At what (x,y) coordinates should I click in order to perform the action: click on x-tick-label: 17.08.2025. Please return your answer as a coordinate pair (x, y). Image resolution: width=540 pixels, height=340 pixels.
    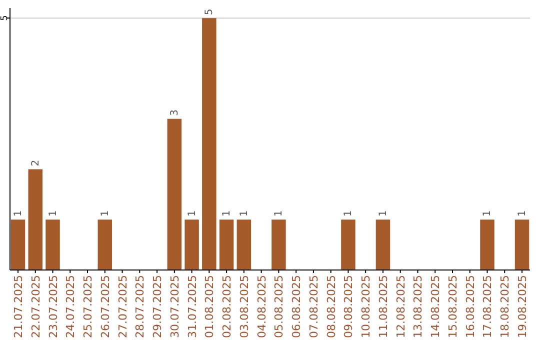
    Looking at the image, I should click on (487, 306).